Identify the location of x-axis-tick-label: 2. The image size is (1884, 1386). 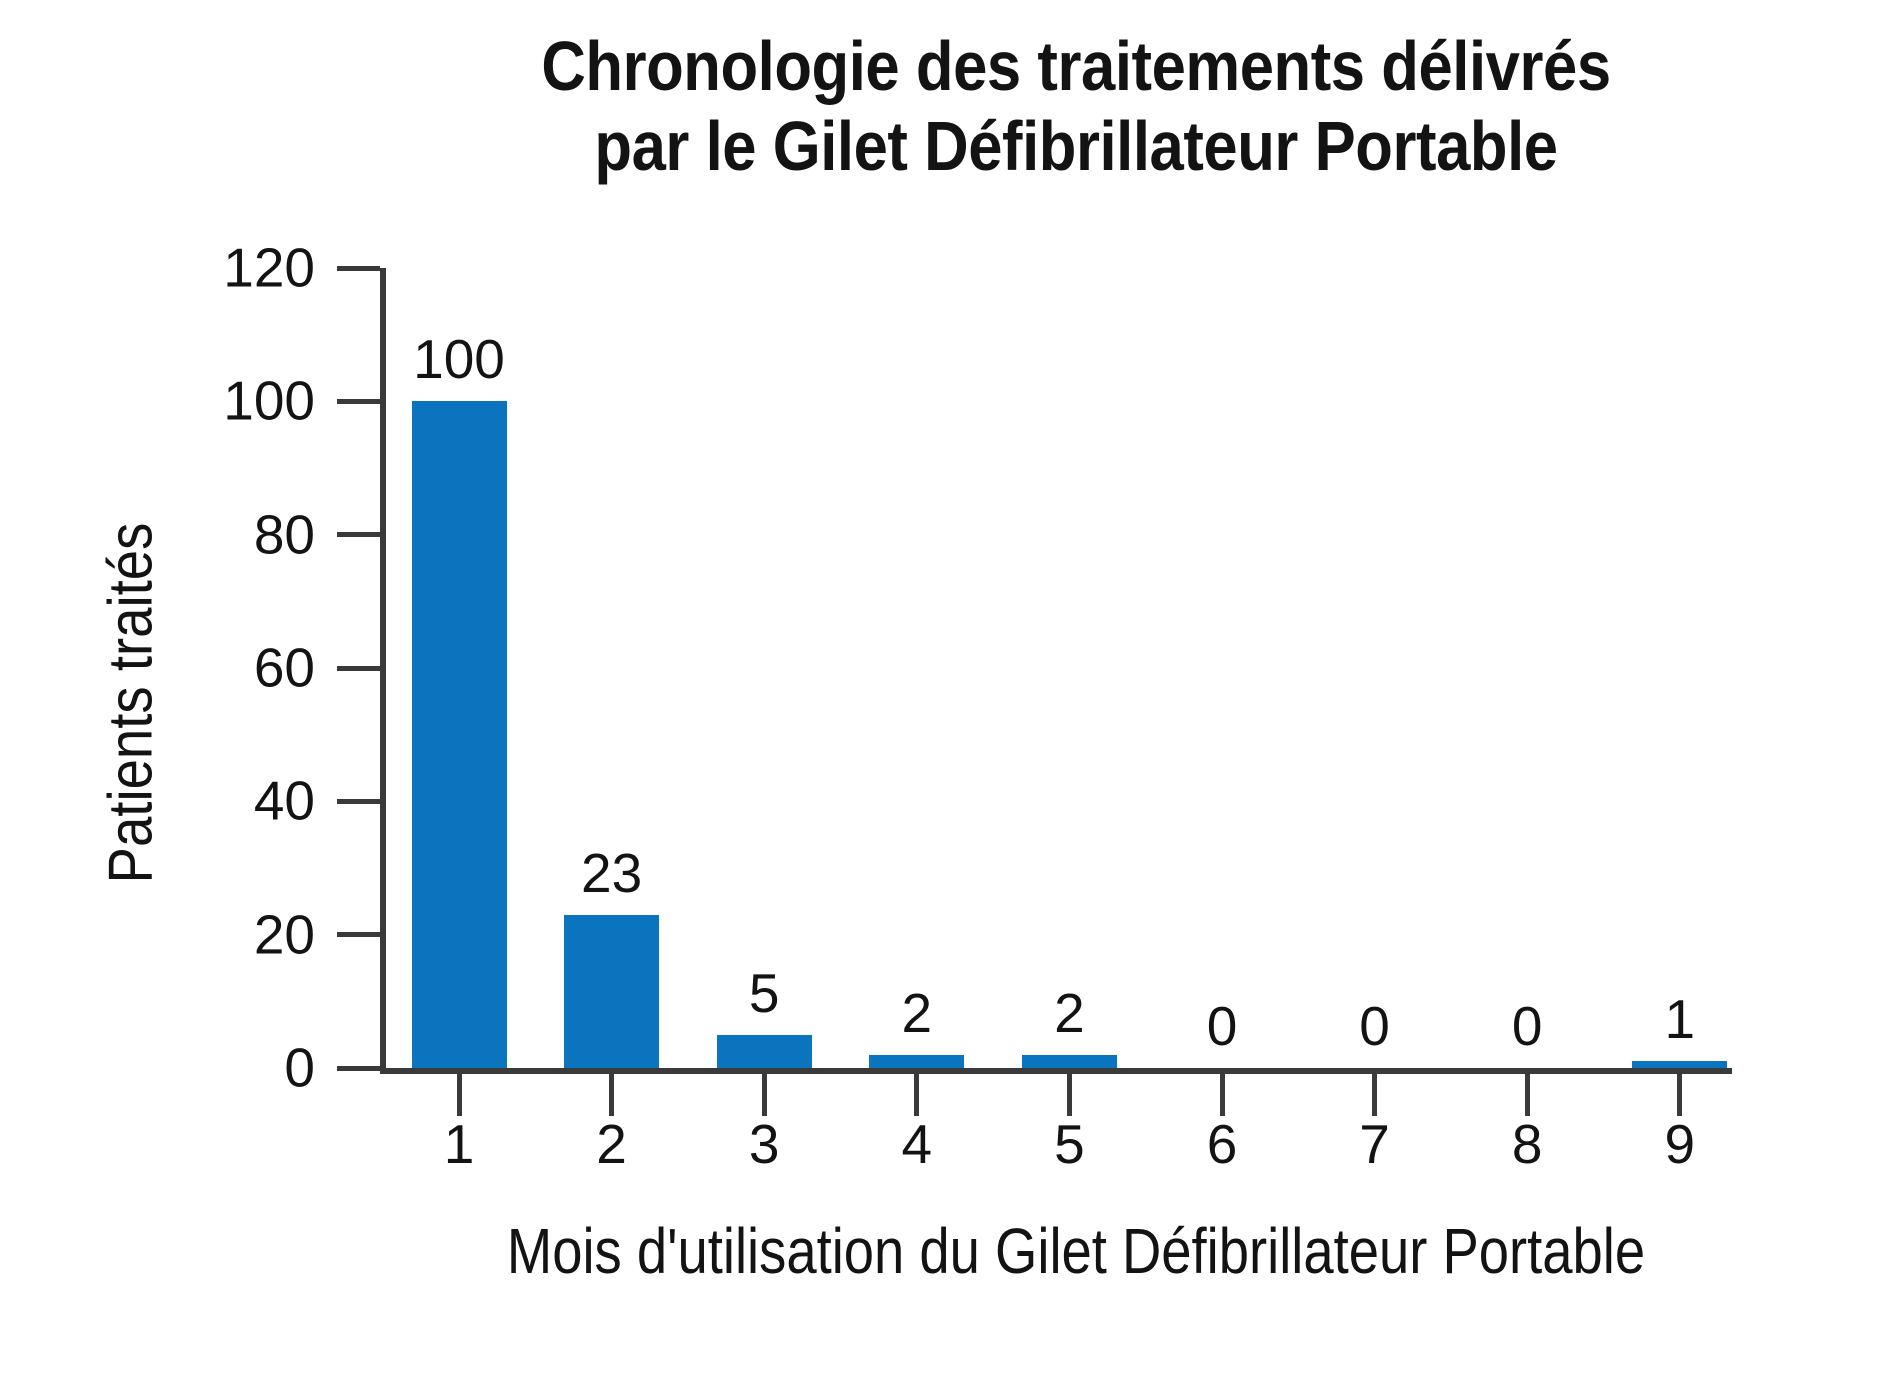
(611, 1144).